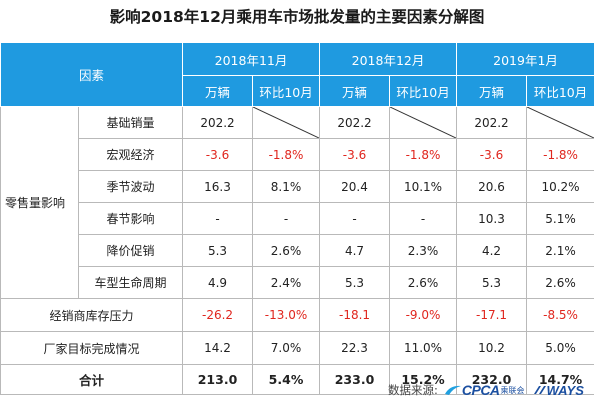  What do you see at coordinates (286, 282) in the screenshot?
I see `mom-value-cell: 2.4%` at bounding box center [286, 282].